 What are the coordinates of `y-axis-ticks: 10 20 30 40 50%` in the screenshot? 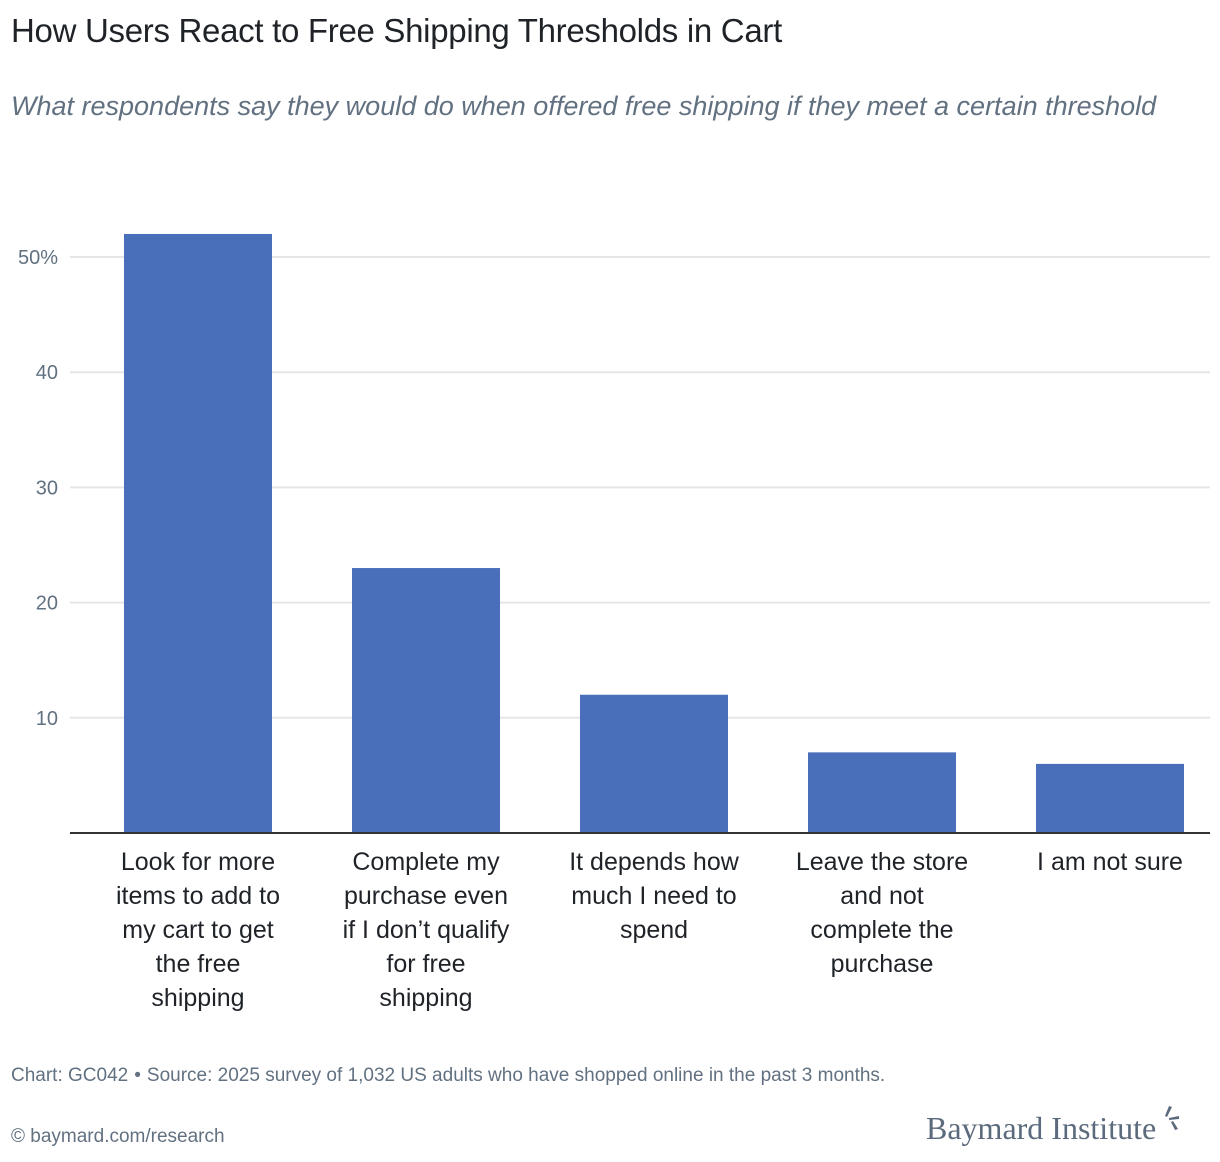 It's located at (38, 488).